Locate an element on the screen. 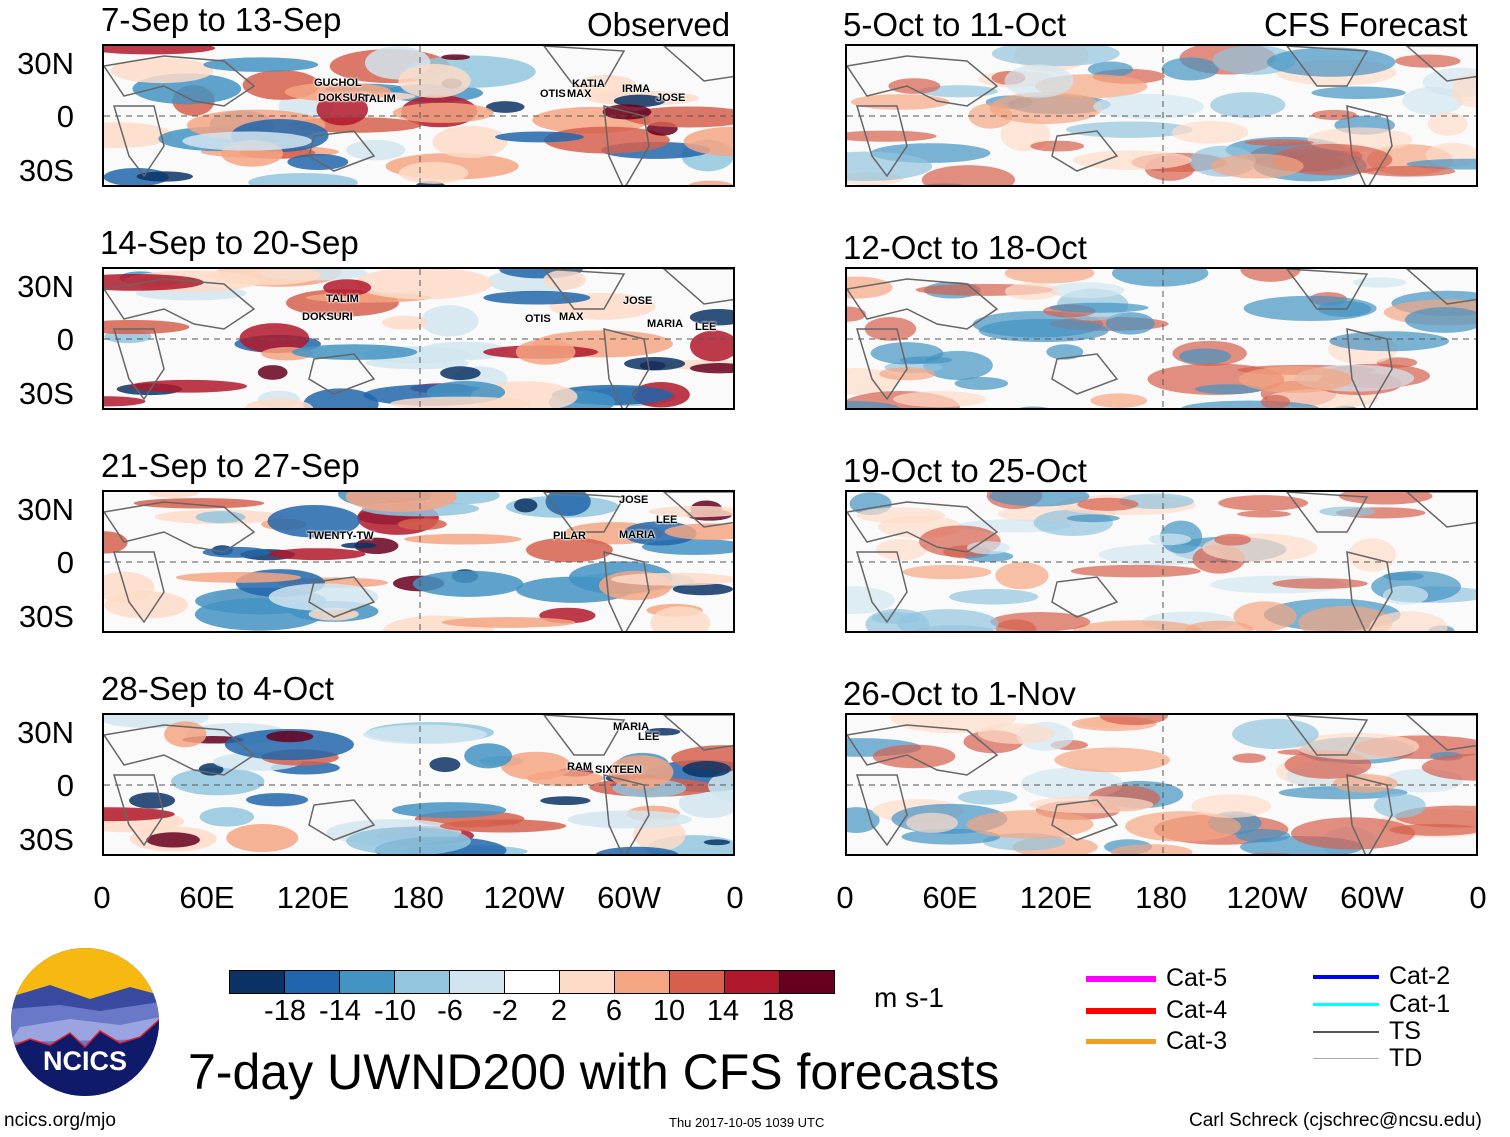 This screenshot has width=1510, height=1137. map-panel: TALIM DOKSURI OTIS MAX JOSE MARIA LEE is located at coordinates (418, 338).